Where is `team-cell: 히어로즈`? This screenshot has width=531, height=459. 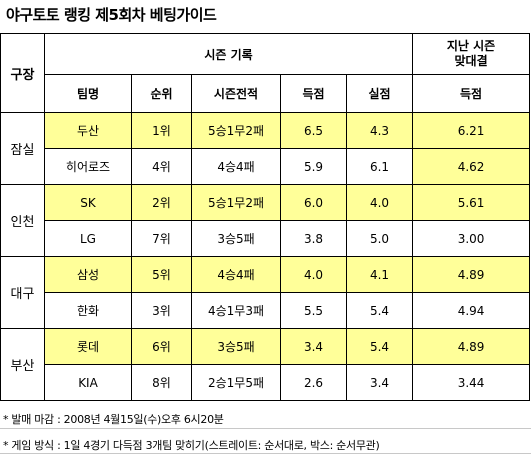
team-cell: 히어로즈 is located at coordinates (88, 166).